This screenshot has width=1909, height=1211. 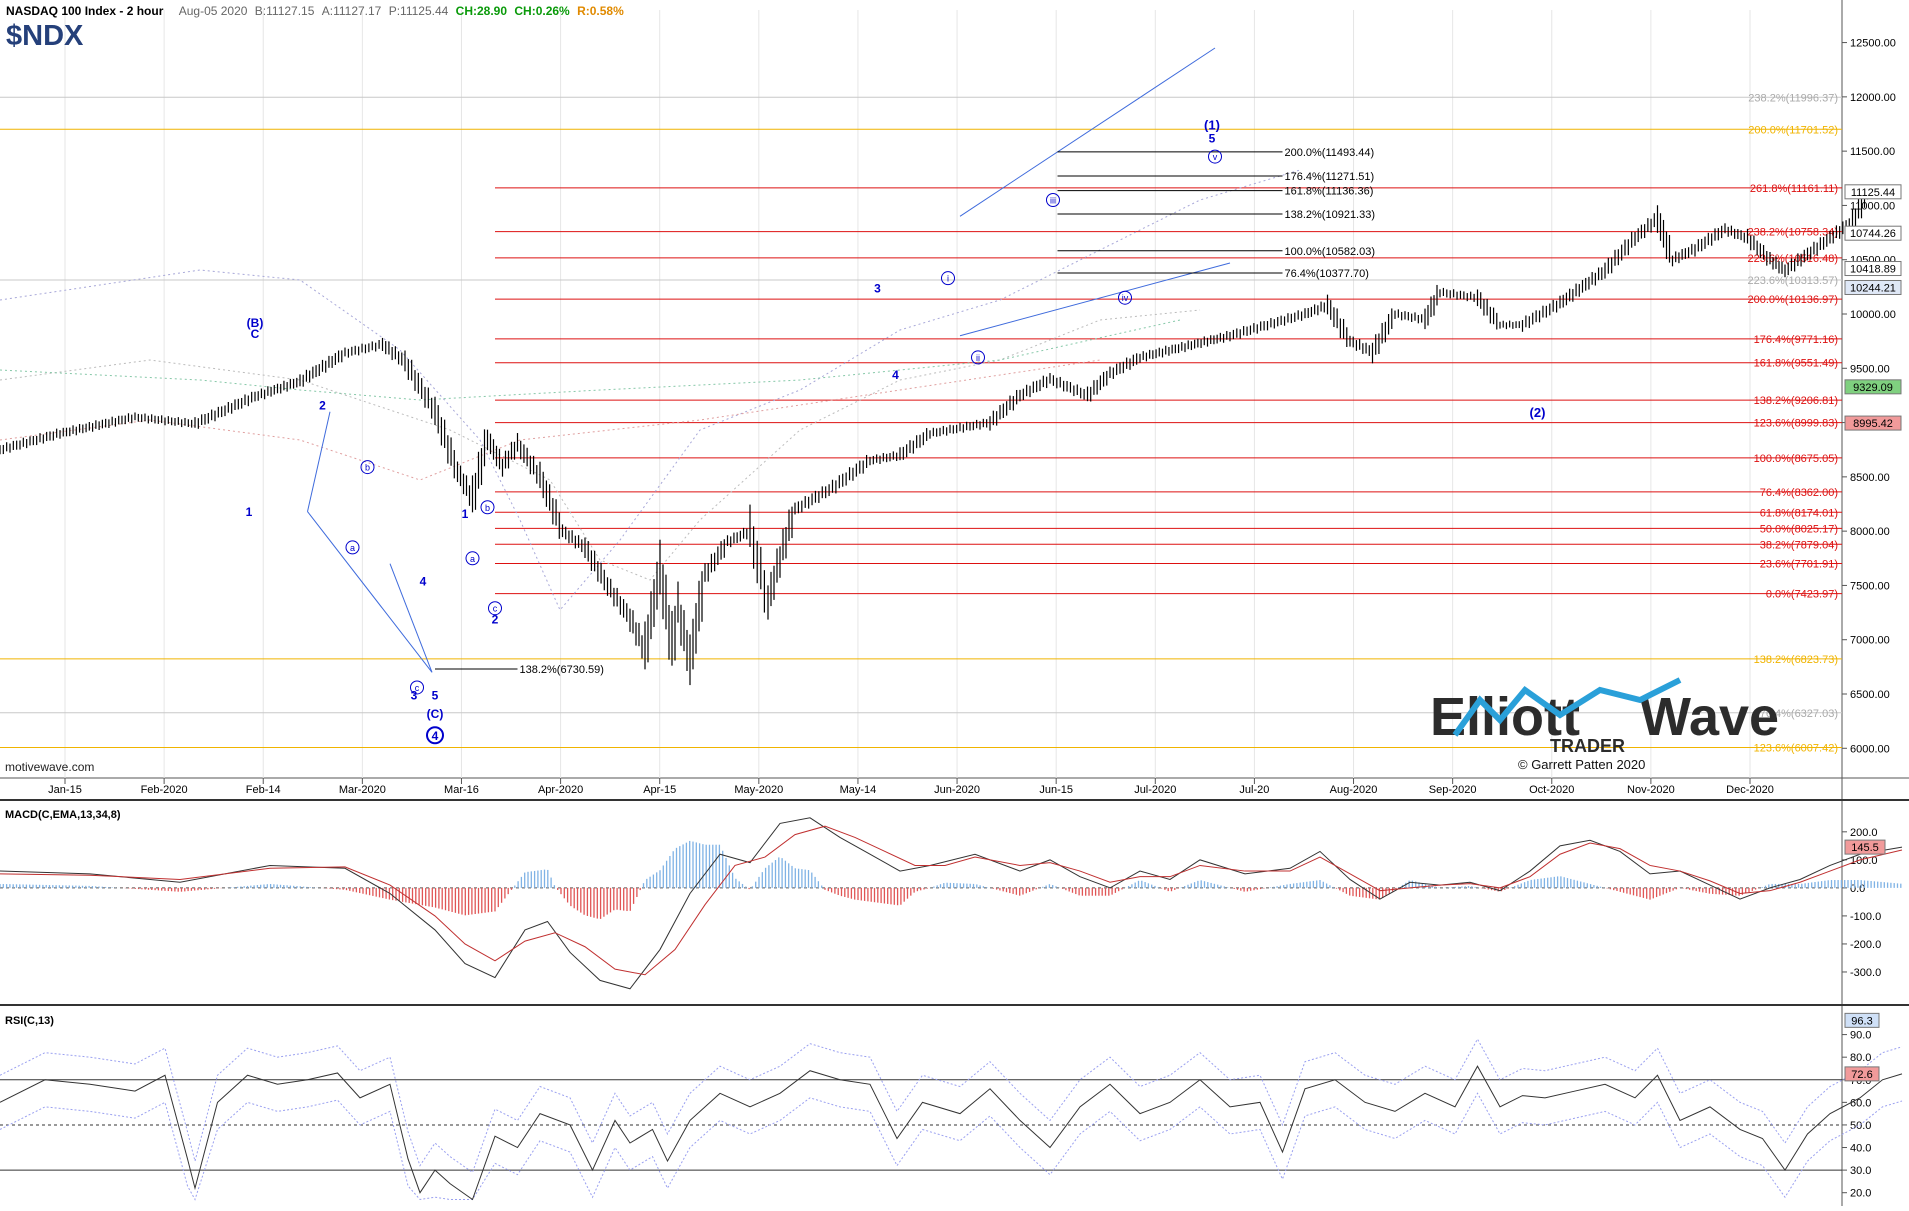 I want to click on x-tick-label: Jan-15, so click(x=65, y=790).